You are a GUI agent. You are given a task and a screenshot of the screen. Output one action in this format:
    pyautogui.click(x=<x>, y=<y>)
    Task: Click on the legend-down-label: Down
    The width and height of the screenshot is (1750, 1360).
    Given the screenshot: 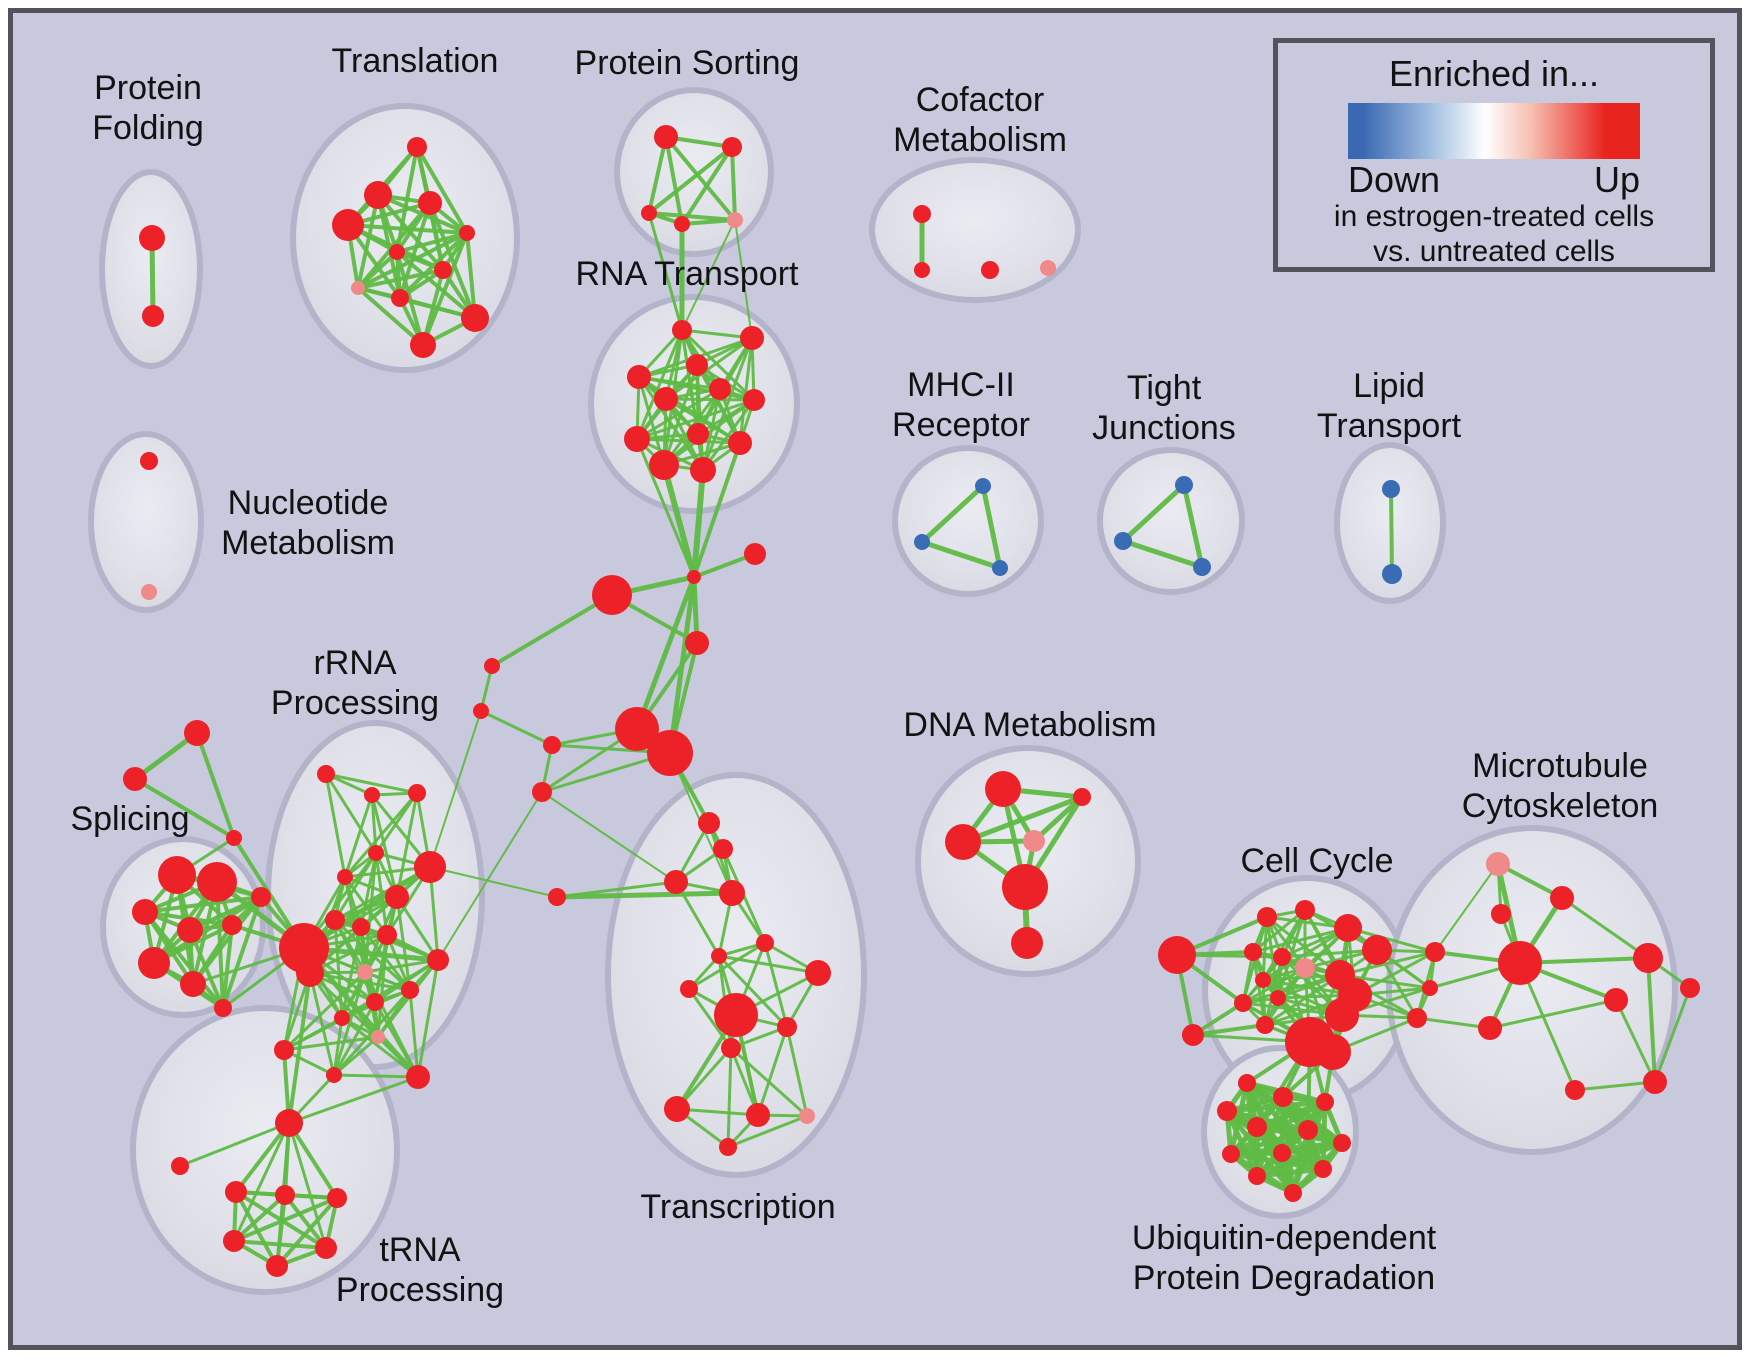 What is the action you would take?
    pyautogui.click(x=1394, y=179)
    